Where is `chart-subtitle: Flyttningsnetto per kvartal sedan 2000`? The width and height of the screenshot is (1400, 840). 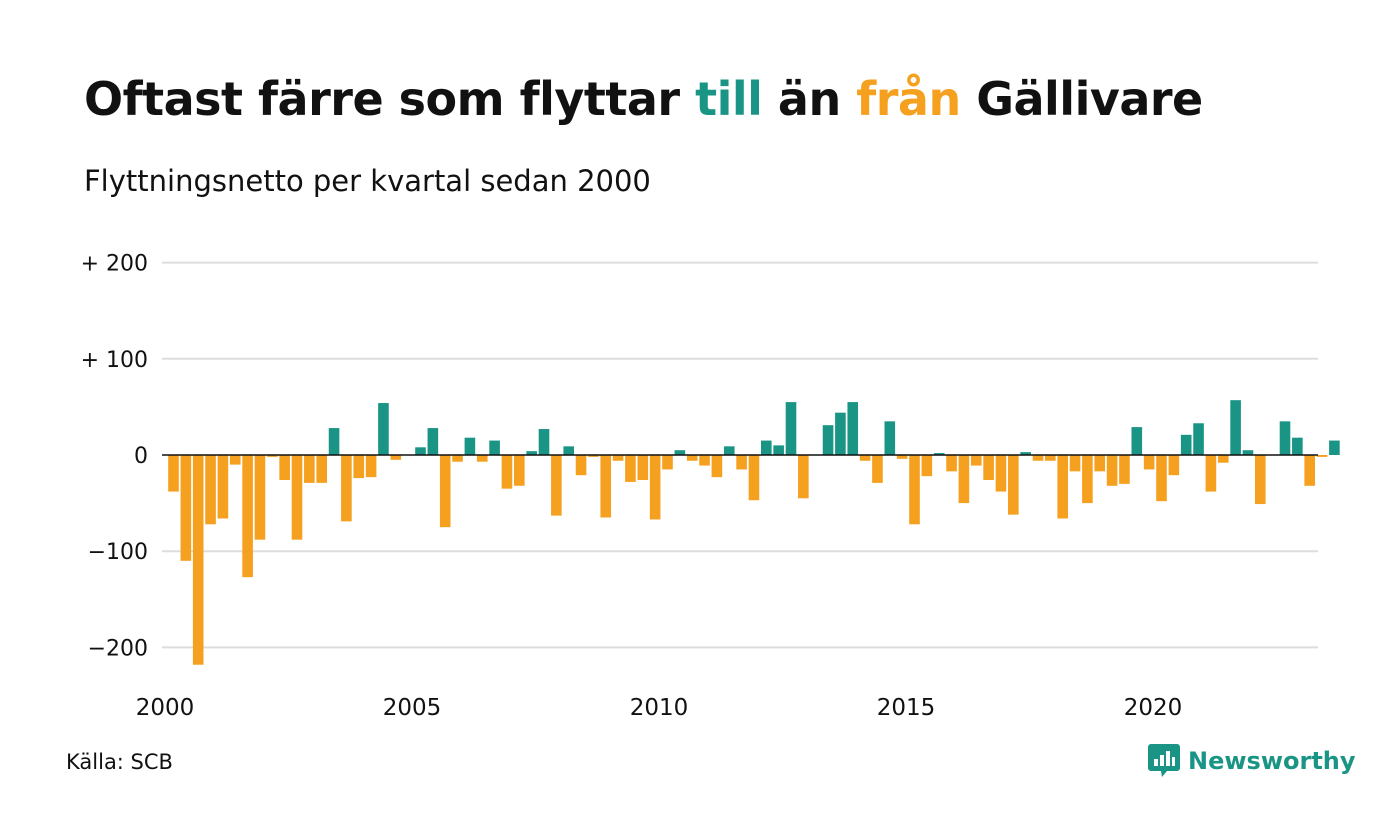
chart-subtitle: Flyttningsnetto per kvartal sedan 2000 is located at coordinates (367, 181).